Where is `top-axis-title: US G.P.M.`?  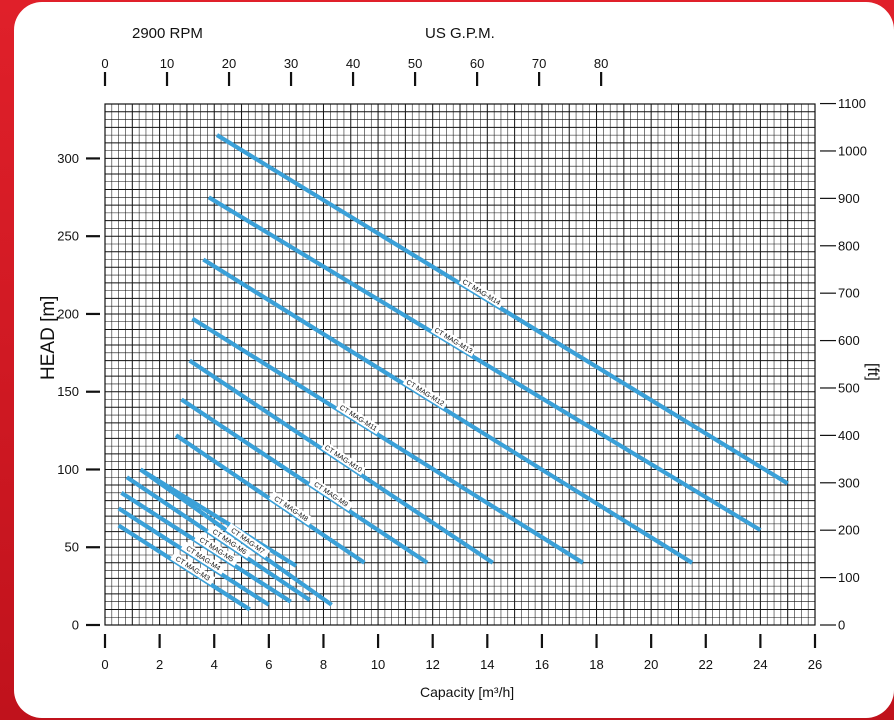 top-axis-title: US G.P.M. is located at coordinates (460, 33).